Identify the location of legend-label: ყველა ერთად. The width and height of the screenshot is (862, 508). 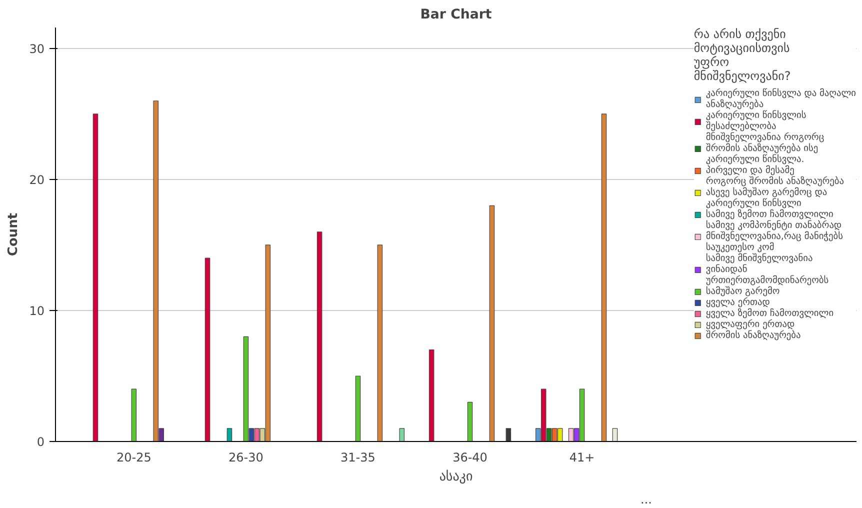
(738, 302).